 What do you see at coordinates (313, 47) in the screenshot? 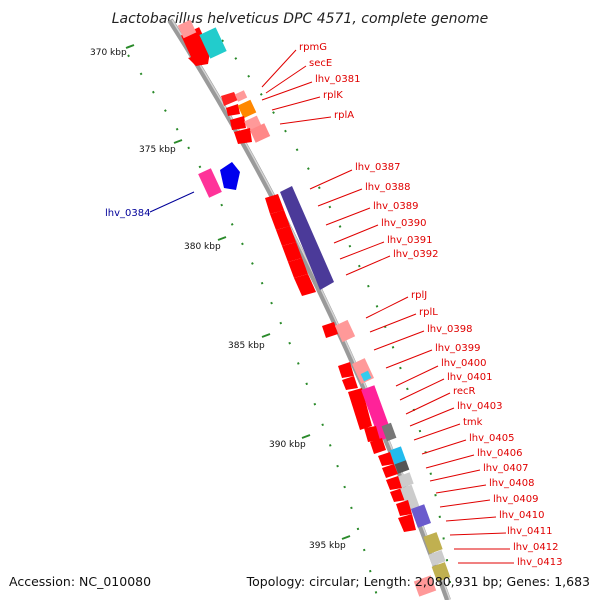
I see `gene-label: rpmG` at bounding box center [313, 47].